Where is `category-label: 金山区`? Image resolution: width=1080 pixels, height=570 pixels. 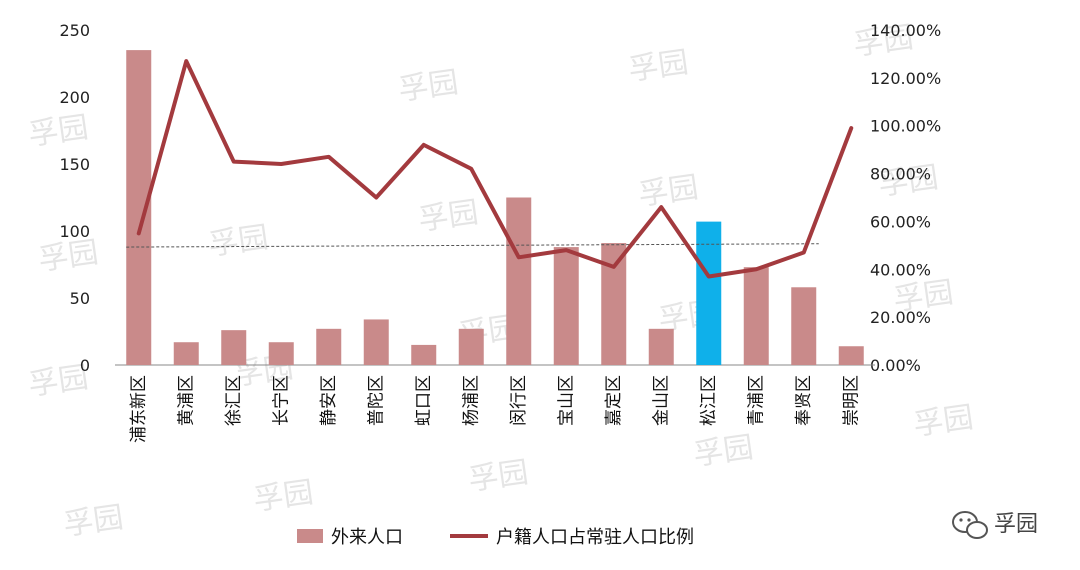
category-label: 金山区 is located at coordinates (661, 400).